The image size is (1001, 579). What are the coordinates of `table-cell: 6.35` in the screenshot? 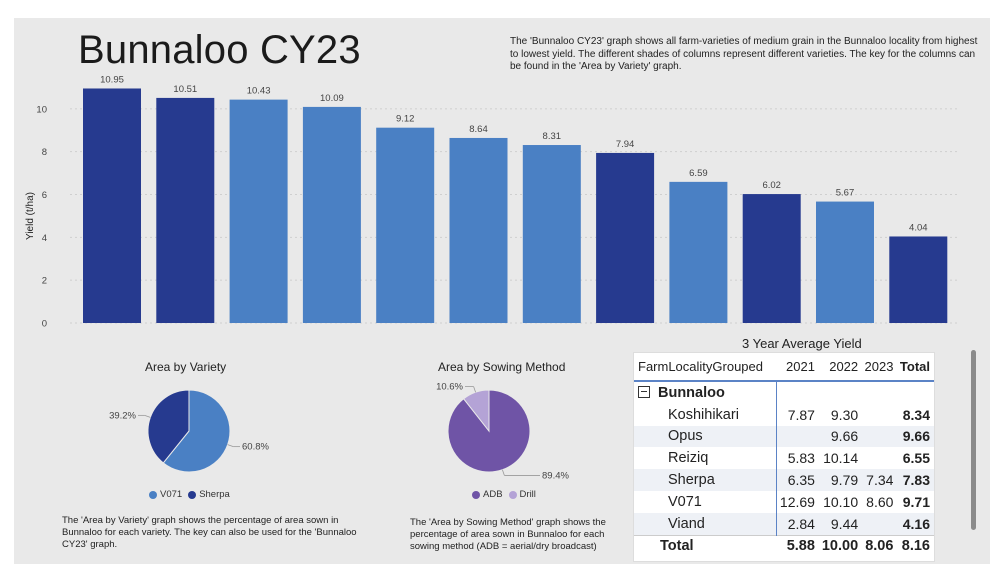 It's located at (797, 480).